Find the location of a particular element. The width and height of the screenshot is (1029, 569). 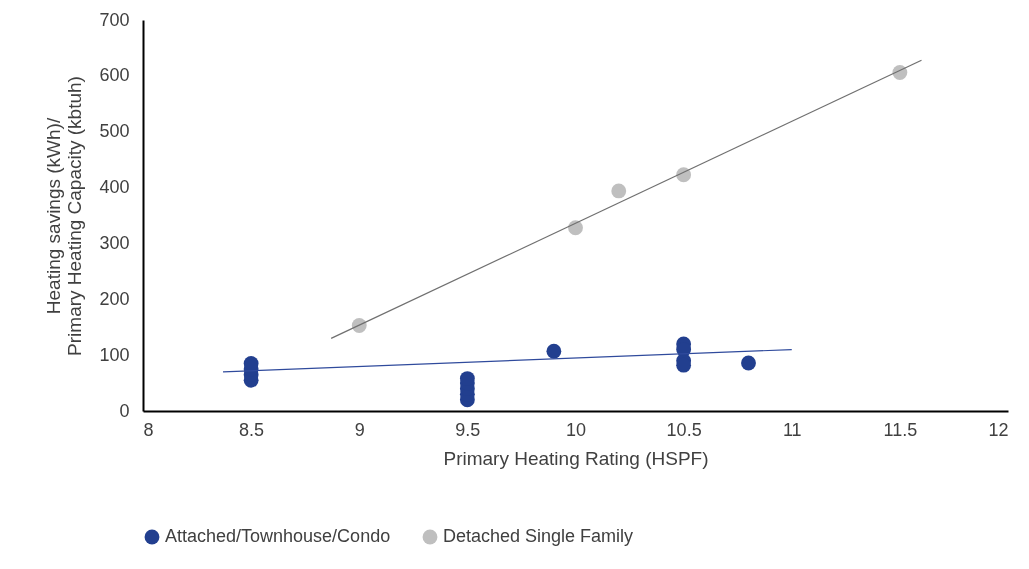

x-tick-label: 10.5 is located at coordinates (684, 429).